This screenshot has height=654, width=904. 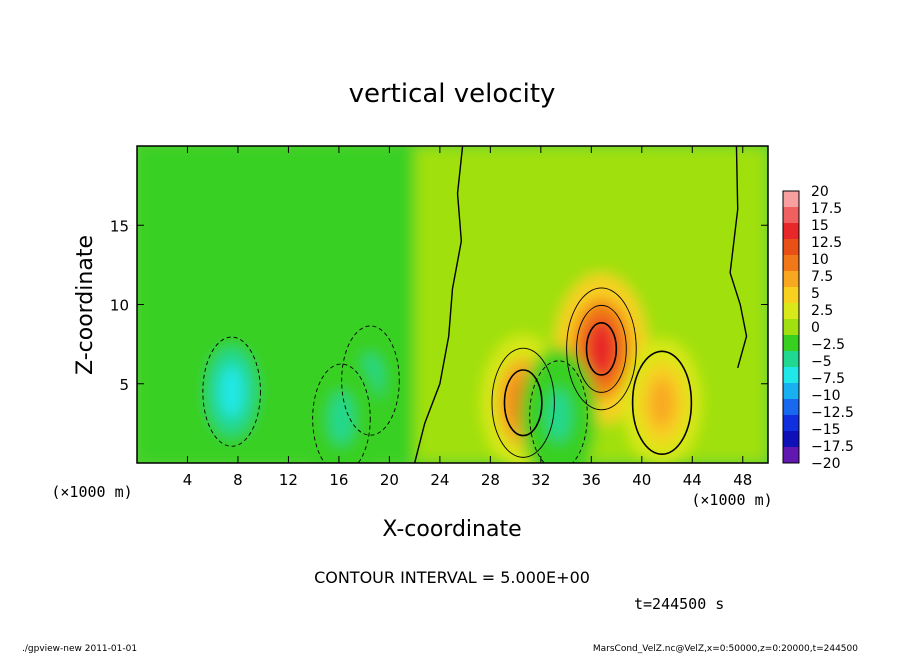 What do you see at coordinates (91, 492) in the screenshot?
I see `x-unit-left: (×1000 m)` at bounding box center [91, 492].